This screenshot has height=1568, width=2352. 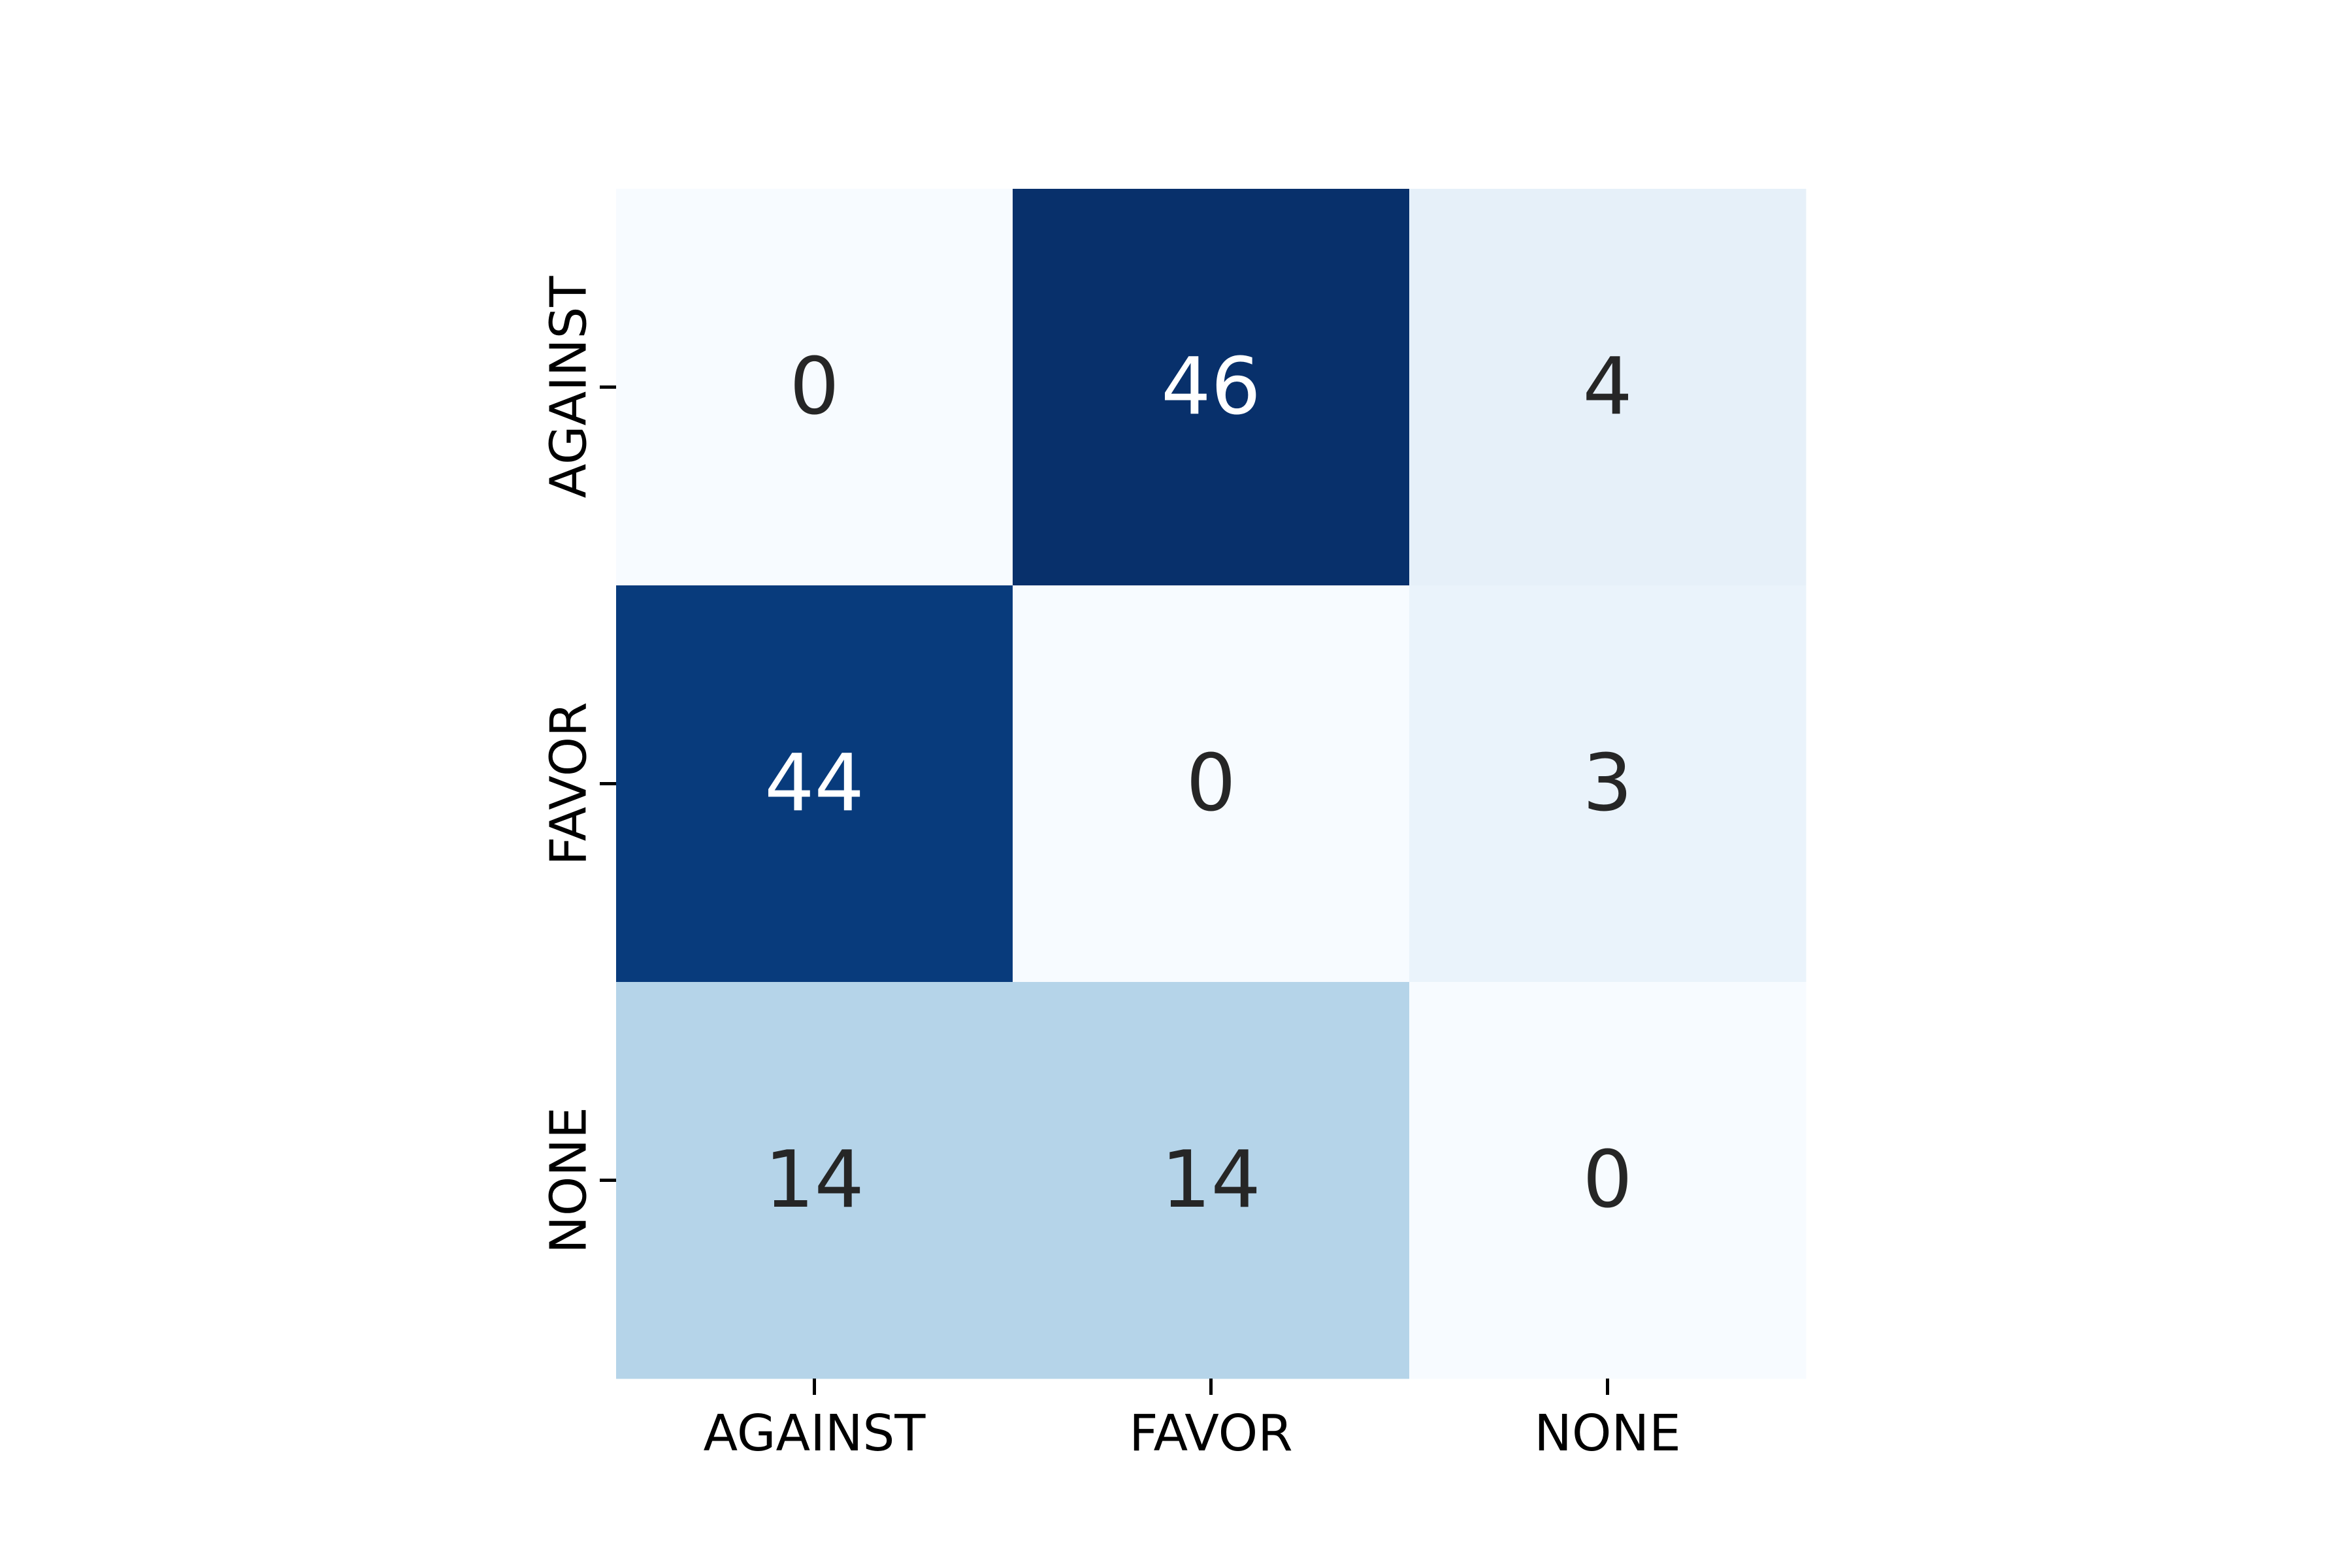 I want to click on cell-value-label-2-0: 14, so click(x=814, y=1180).